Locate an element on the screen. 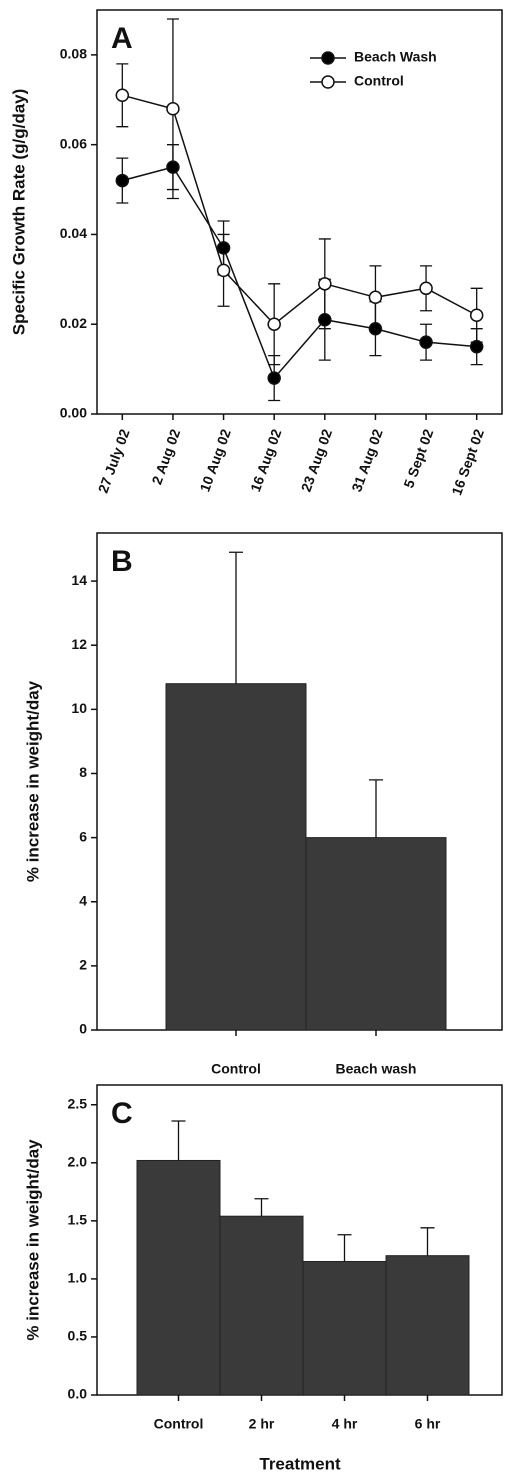  x-tick-label: 2 hr is located at coordinates (262, 1424).